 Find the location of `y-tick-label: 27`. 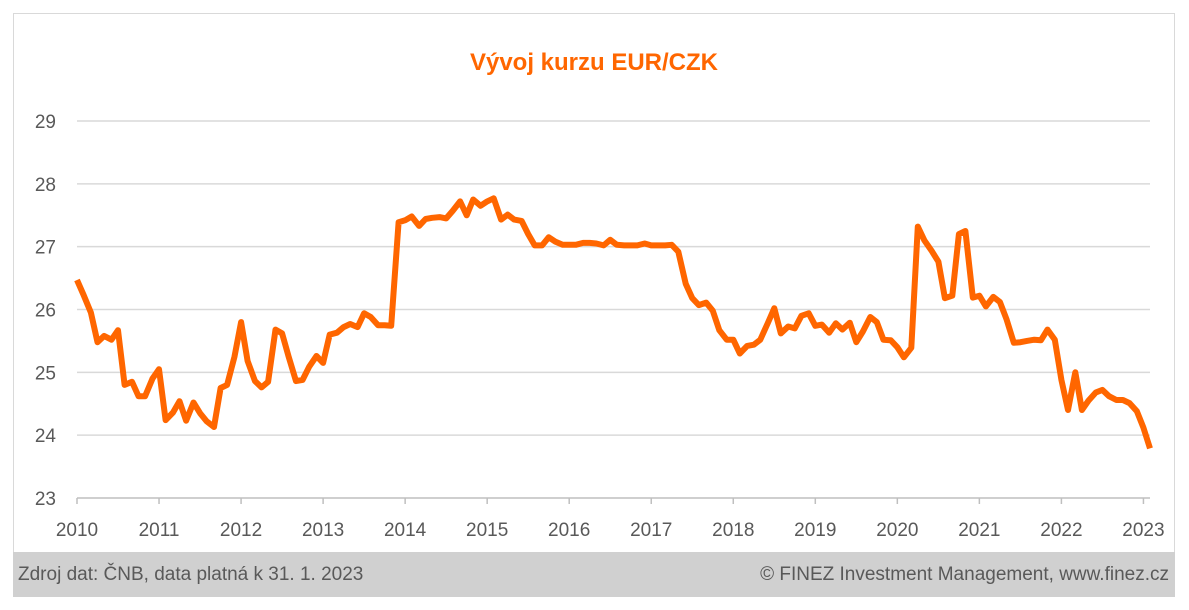

y-tick-label: 27 is located at coordinates (45, 248).